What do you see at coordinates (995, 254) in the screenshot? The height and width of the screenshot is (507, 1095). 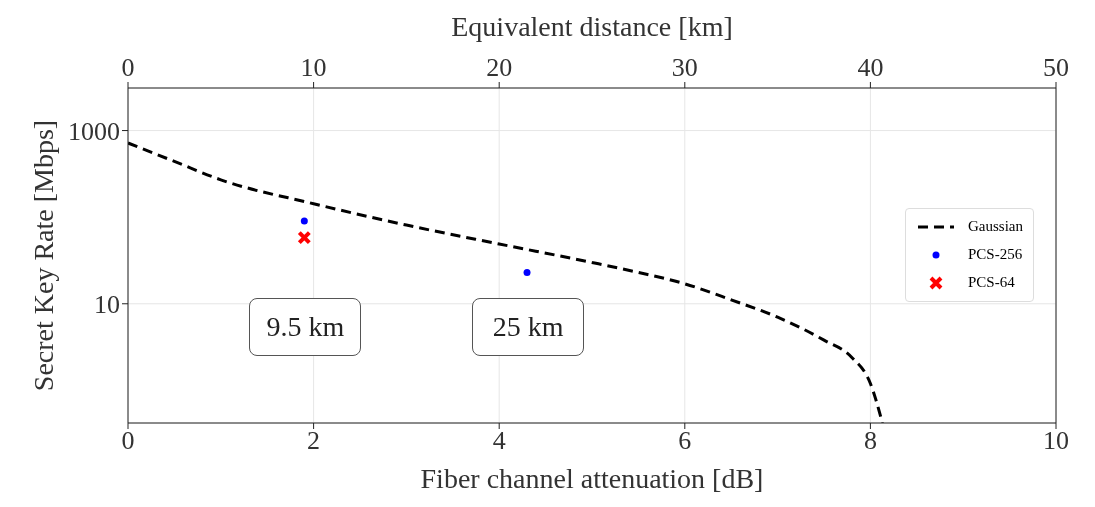 I see `legend-label: PCS-256` at bounding box center [995, 254].